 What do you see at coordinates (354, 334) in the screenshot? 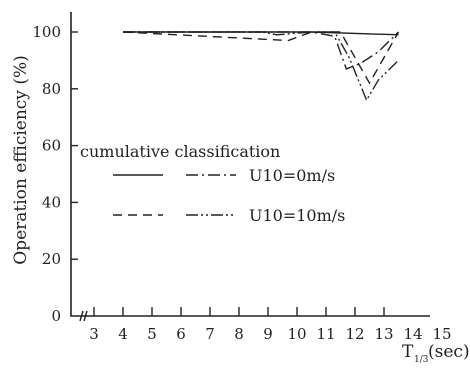
I see `x-tick-label: 12` at bounding box center [354, 334].